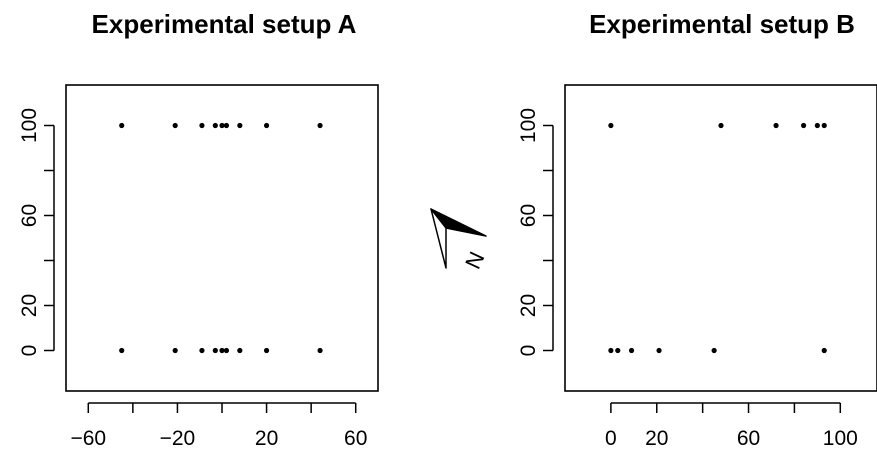 The height and width of the screenshot is (449, 877). Describe the element at coordinates (88, 438) in the screenshot. I see `x-tick-label: −60` at that location.